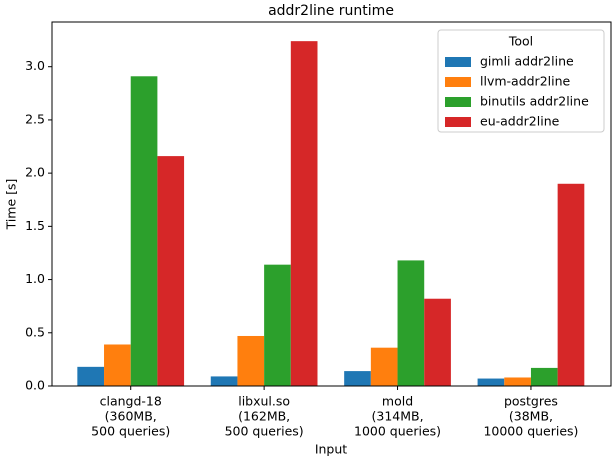 This screenshot has height=461, width=614. What do you see at coordinates (520, 41) in the screenshot?
I see `legend-title: Tool` at bounding box center [520, 41].